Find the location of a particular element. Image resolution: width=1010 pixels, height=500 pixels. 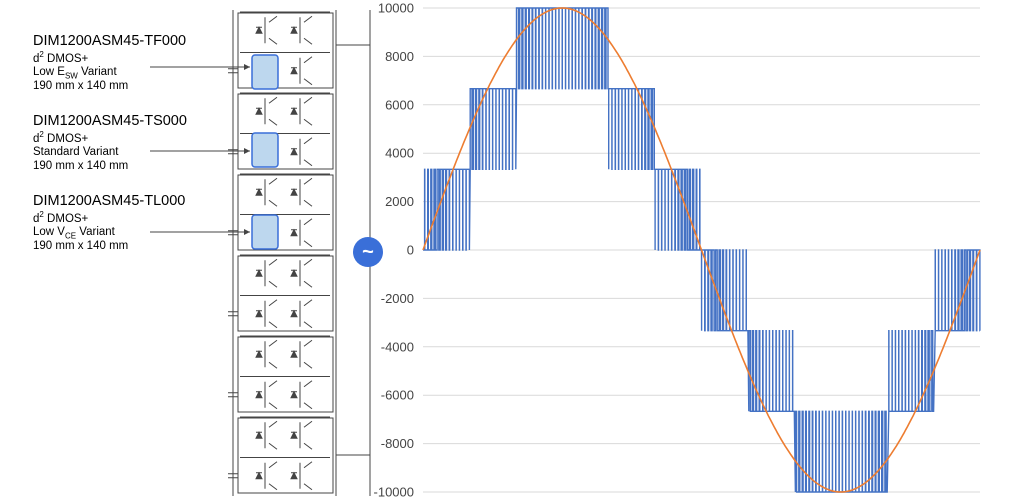

part-number: DIM1200ASM45-TF000 is located at coordinates (110, 41).